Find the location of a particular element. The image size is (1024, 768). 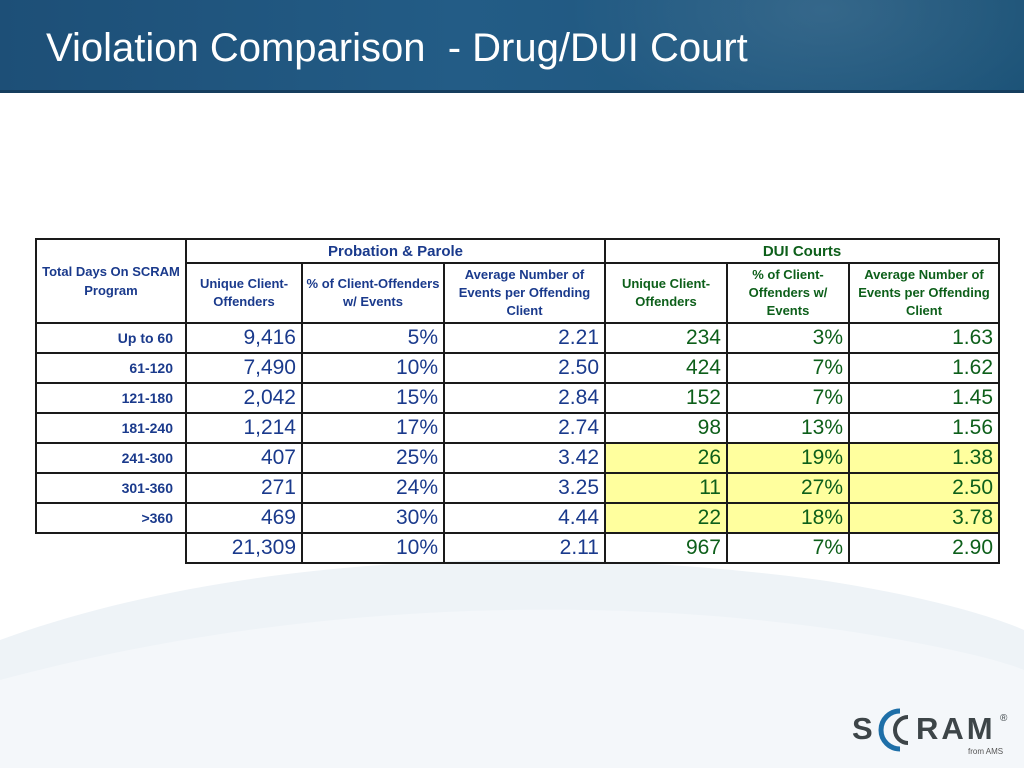

cell-probation-avg: 3.25 is located at coordinates (524, 488).